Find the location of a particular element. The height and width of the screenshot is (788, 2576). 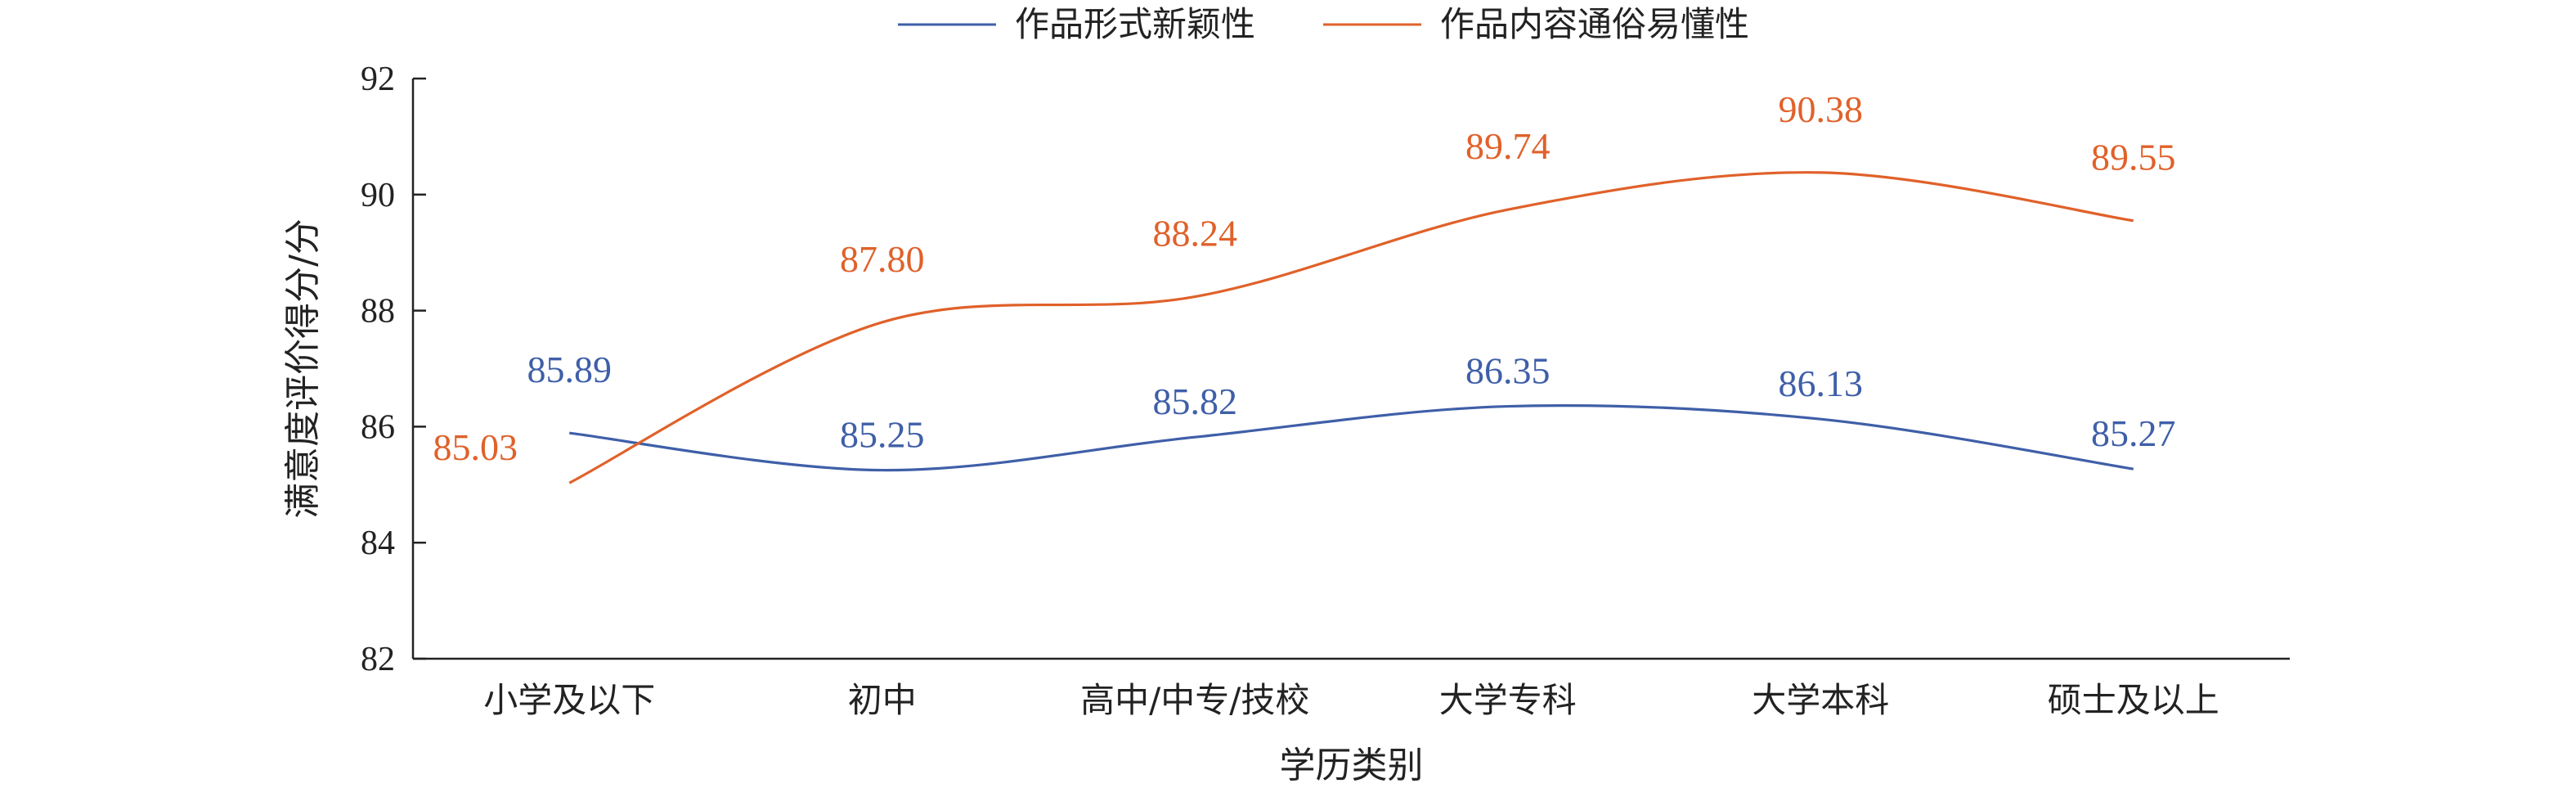

data-label: 85.03 is located at coordinates (476, 447).